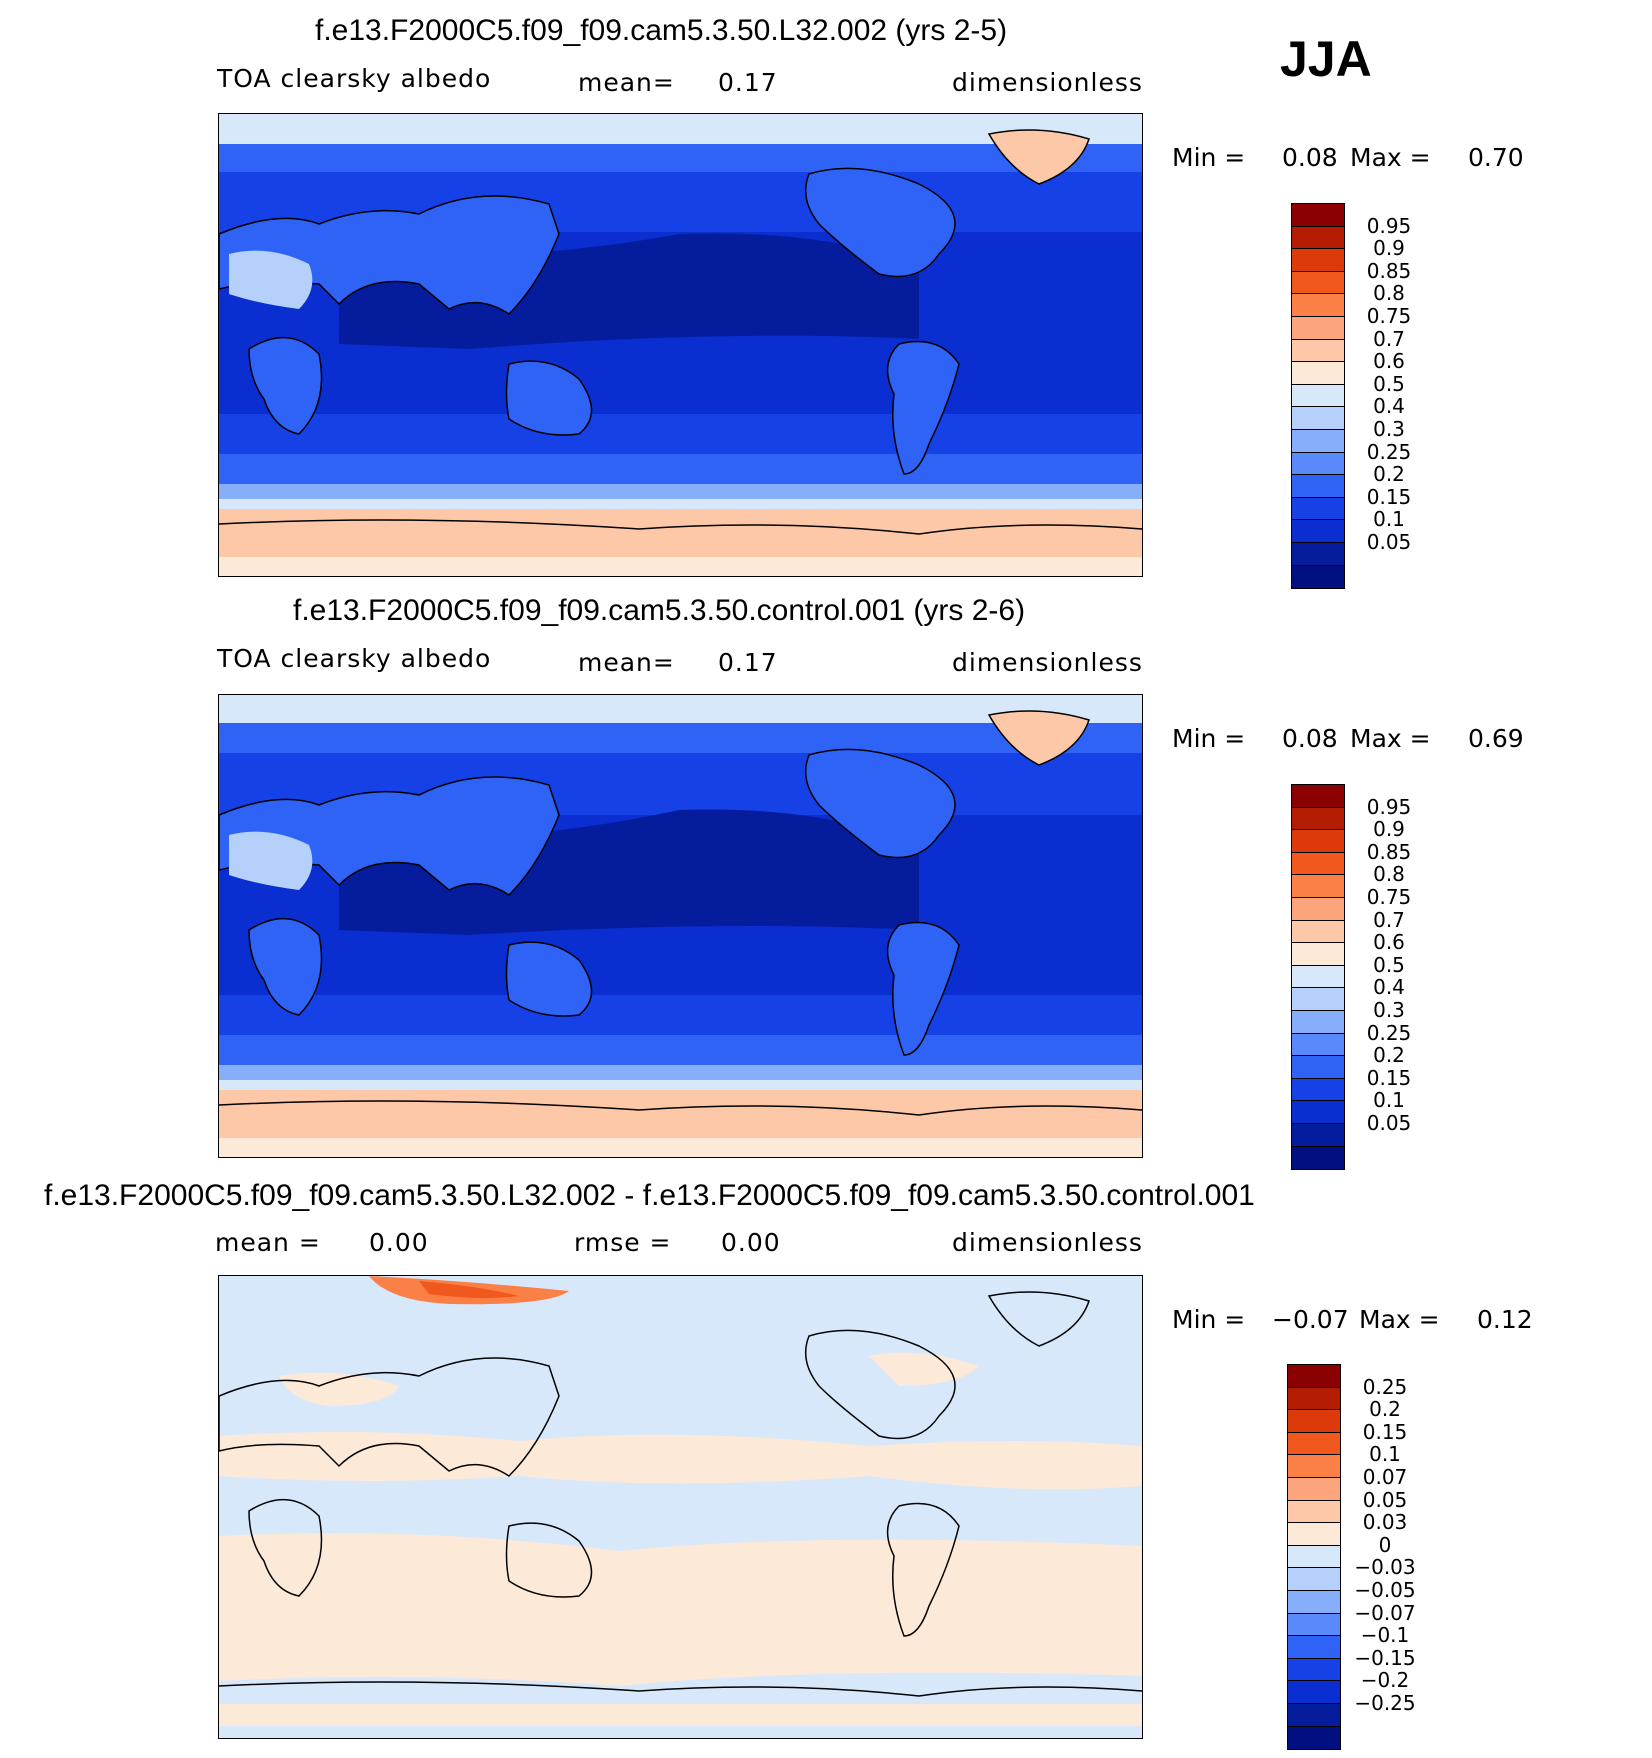 The height and width of the screenshot is (1758, 1652). Describe the element at coordinates (1389, 1010) in the screenshot. I see `colorbar-level-label: 0.3` at that location.